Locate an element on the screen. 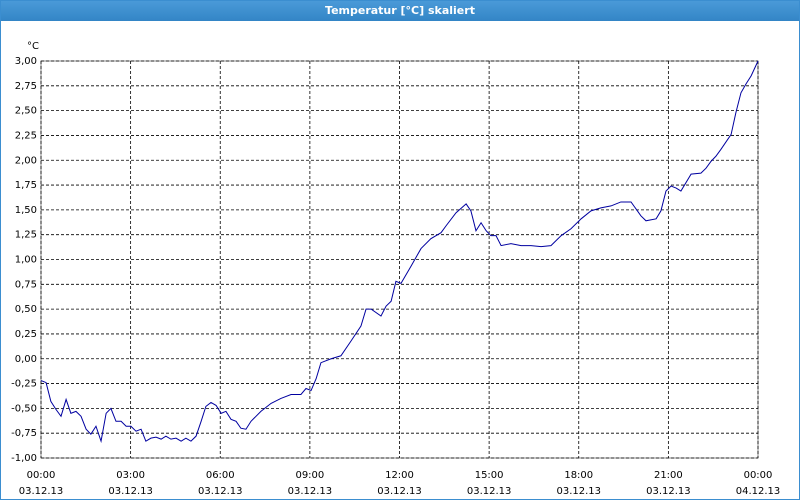 The height and width of the screenshot is (500, 800). y-tick-label: -0,75 is located at coordinates (24, 433).